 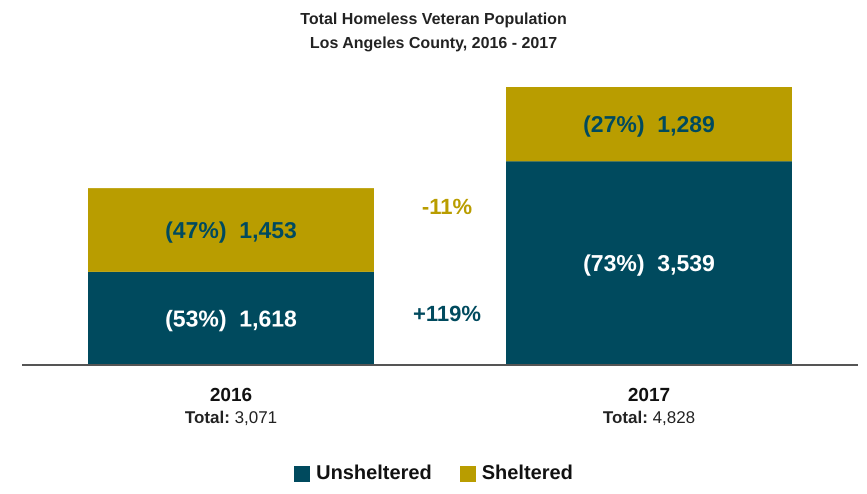 What do you see at coordinates (231, 417) in the screenshot?
I see `total-label: Total: 3,071` at bounding box center [231, 417].